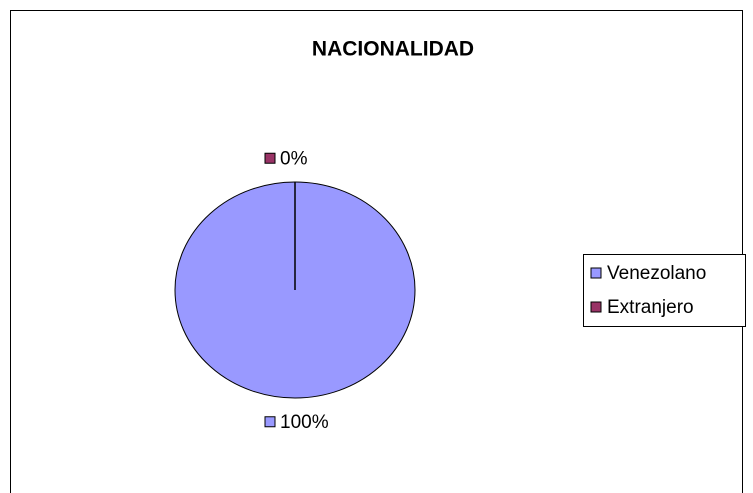  I want to click on legend-label: Venezolano, so click(656, 273).